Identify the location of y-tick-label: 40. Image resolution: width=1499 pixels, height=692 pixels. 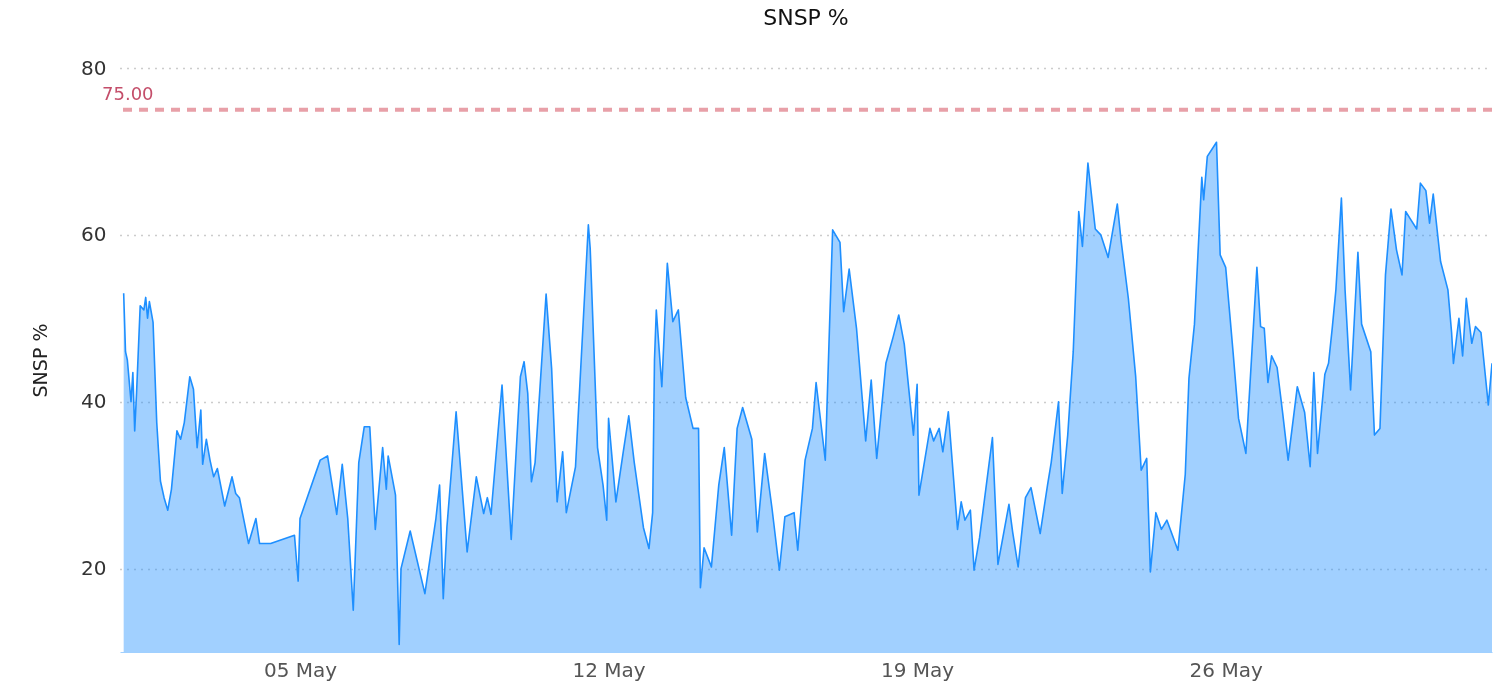
(94, 401).